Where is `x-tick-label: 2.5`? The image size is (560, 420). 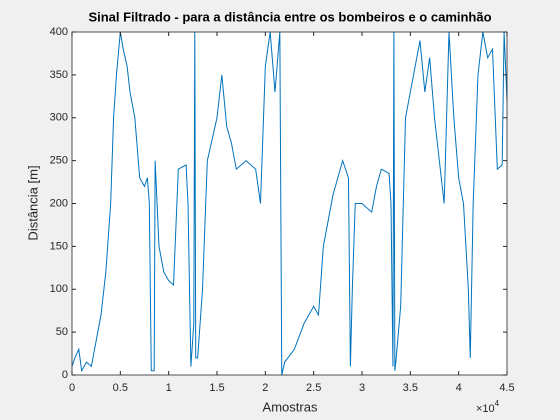
x-tick-label: 2.5 is located at coordinates (313, 388).